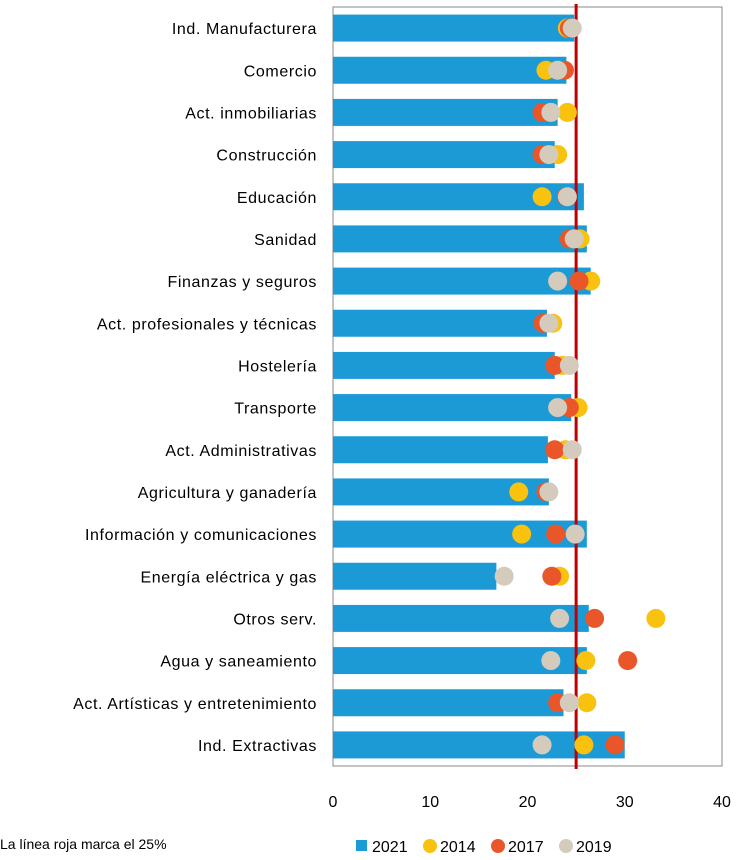 This screenshot has height=860, width=739. What do you see at coordinates (285, 240) in the screenshot?
I see `category-label: Sanidad` at bounding box center [285, 240].